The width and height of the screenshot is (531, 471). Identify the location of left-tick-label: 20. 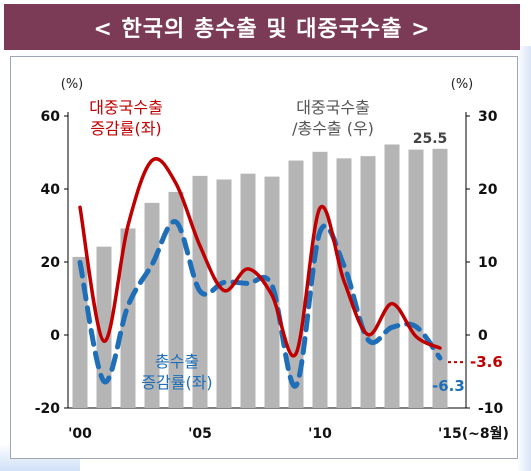
(51, 263).